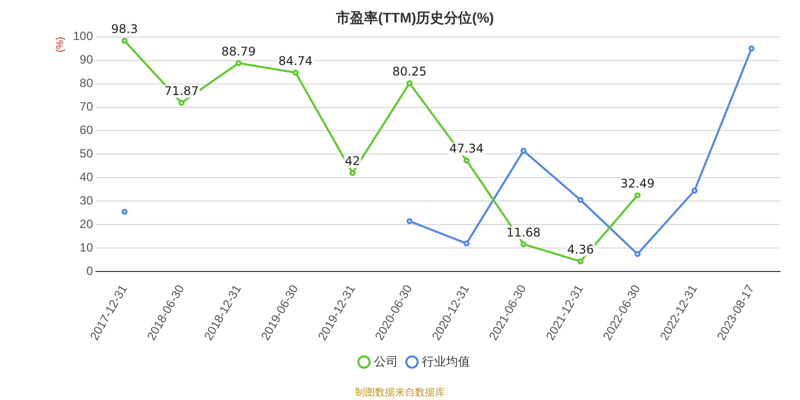  Describe the element at coordinates (124, 29) in the screenshot. I see `data-label: 98.3` at that location.